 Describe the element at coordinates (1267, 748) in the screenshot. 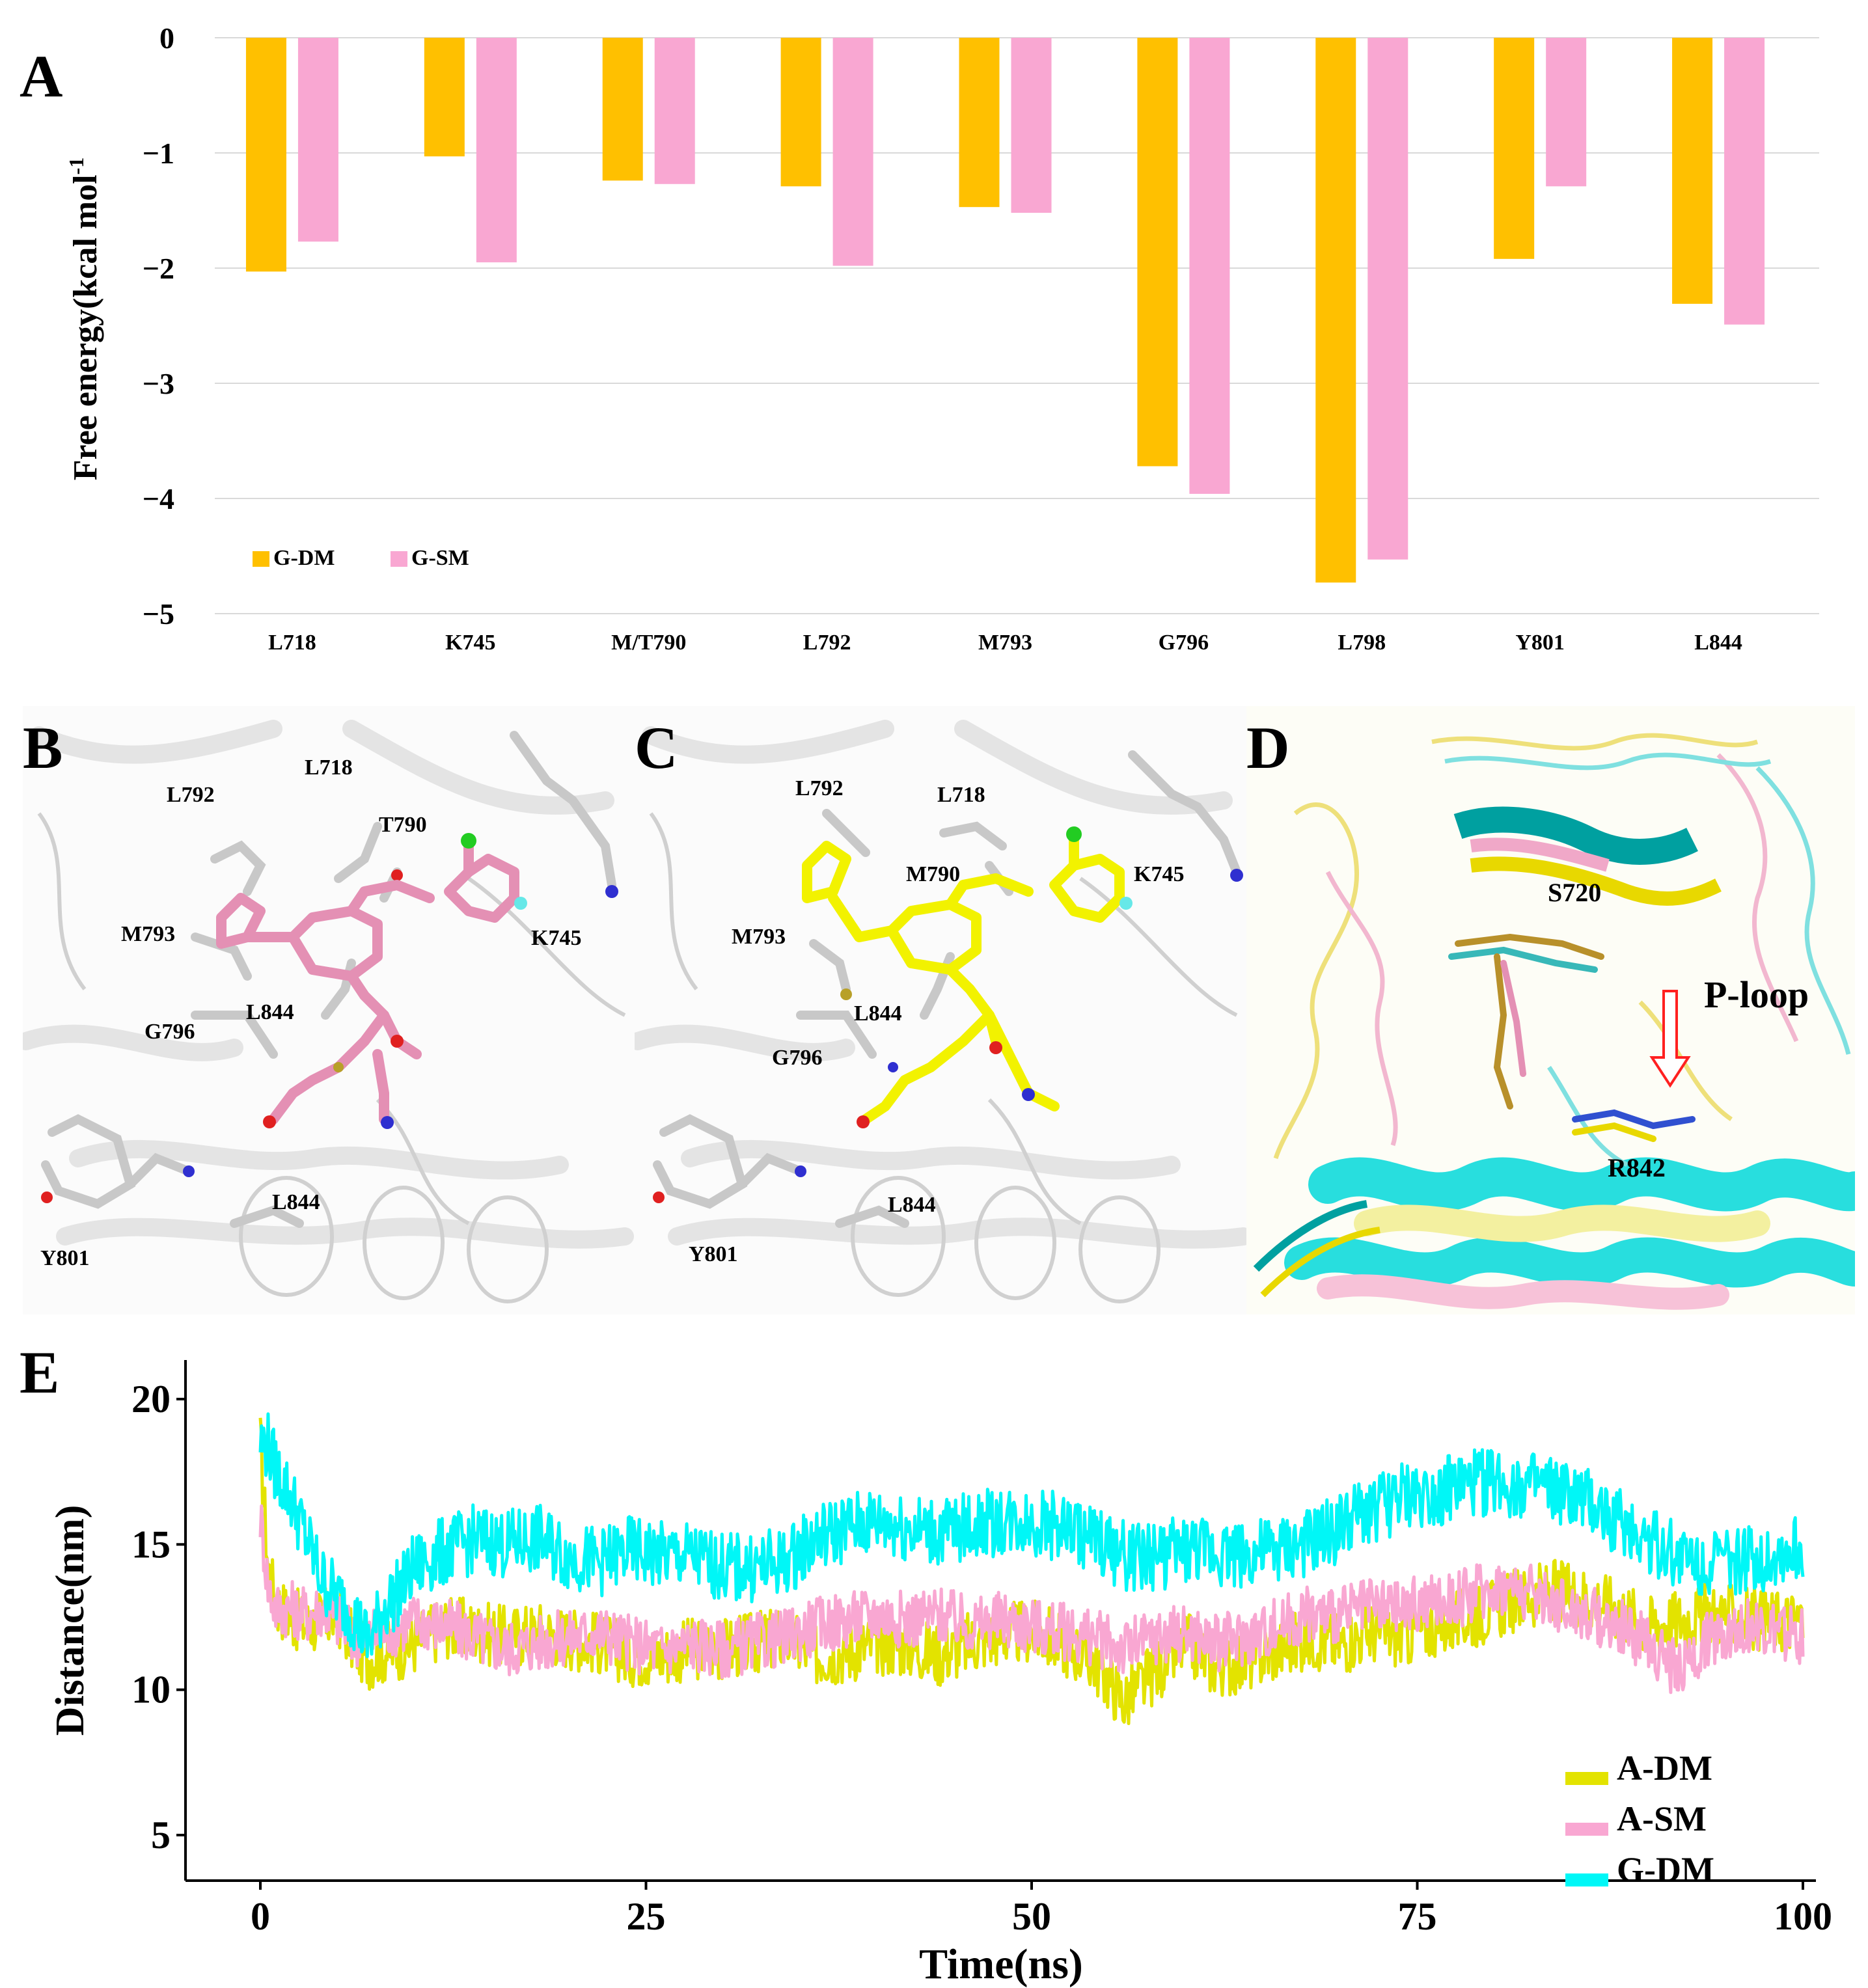

I see `panel-label-d: D` at that location.